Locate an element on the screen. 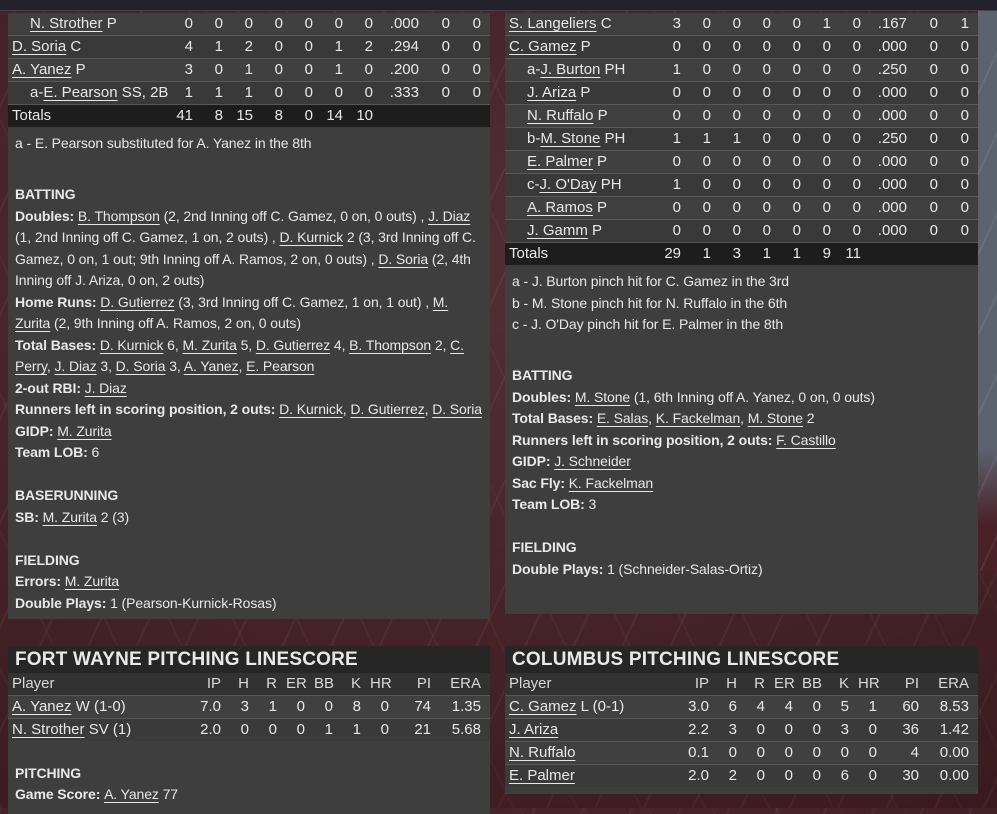 This screenshot has height=814, width=997. player-link: J. O'Day is located at coordinates (568, 184).